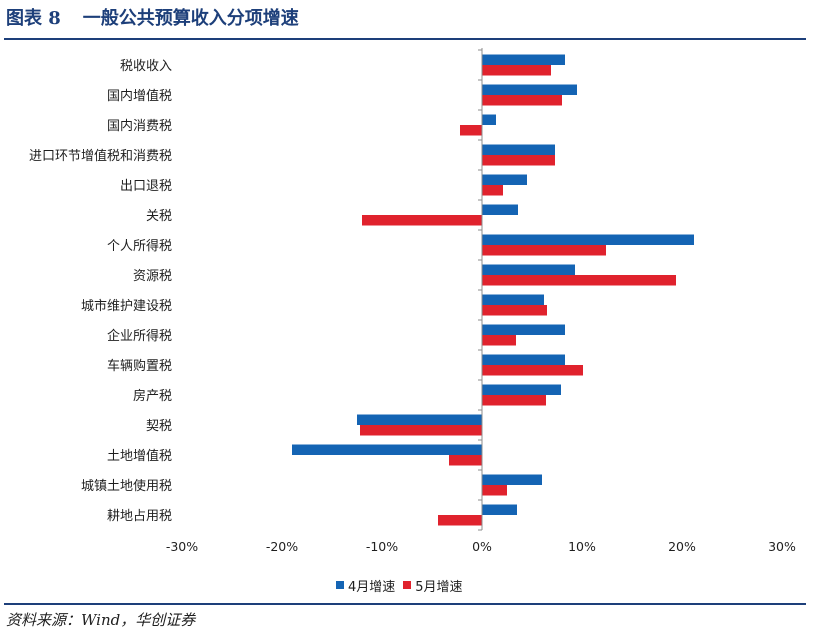 This screenshot has height=636, width=814. Describe the element at coordinates (146, 66) in the screenshot. I see `category-label: 税收收入` at that location.